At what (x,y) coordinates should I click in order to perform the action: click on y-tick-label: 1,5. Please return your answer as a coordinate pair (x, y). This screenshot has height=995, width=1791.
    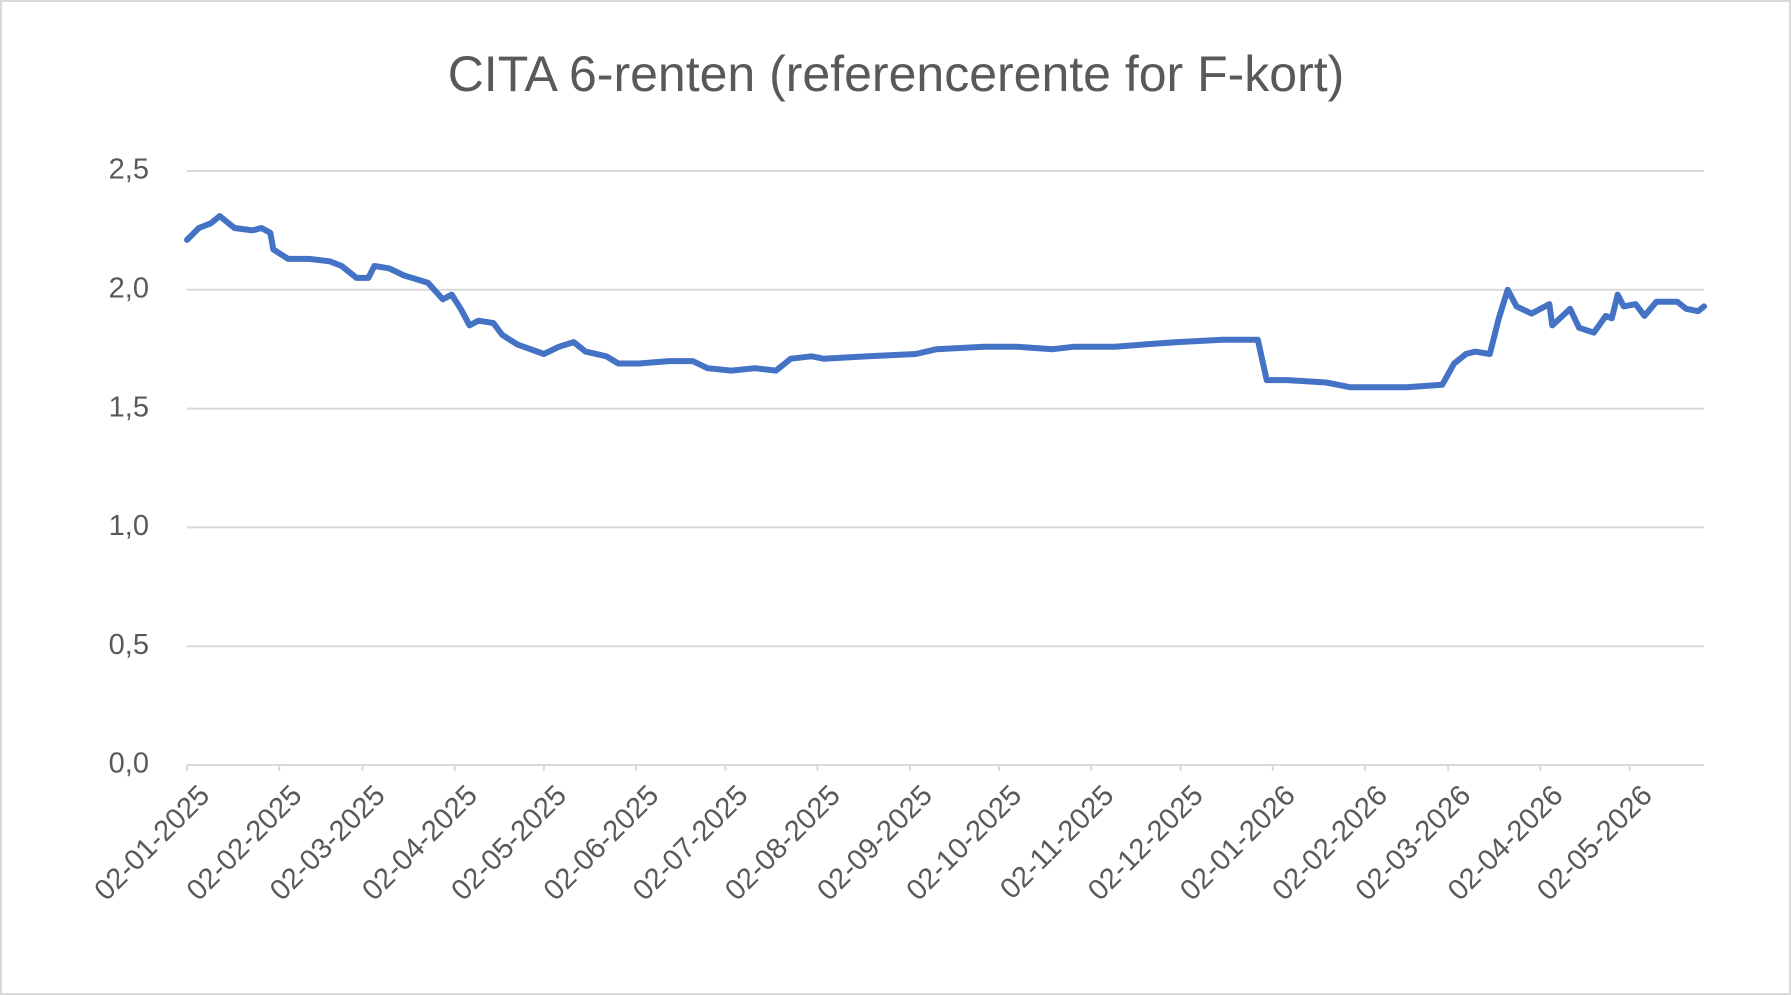
    Looking at the image, I should click on (129, 407).